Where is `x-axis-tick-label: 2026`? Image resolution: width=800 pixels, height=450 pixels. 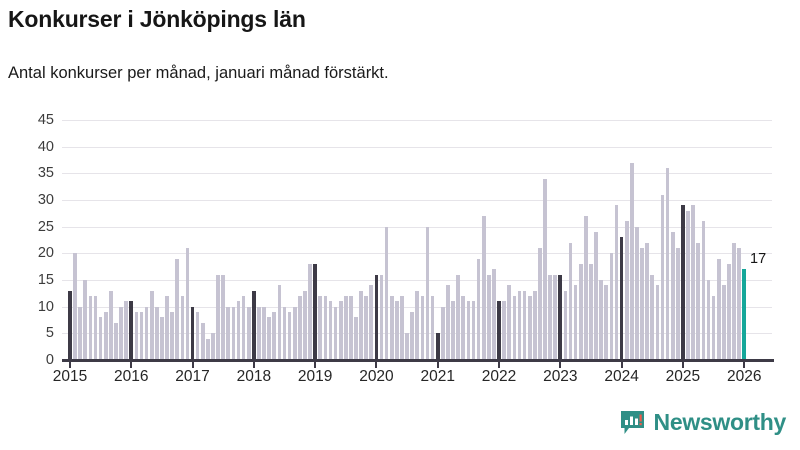
x-axis-tick-label: 2026 is located at coordinates (744, 376).